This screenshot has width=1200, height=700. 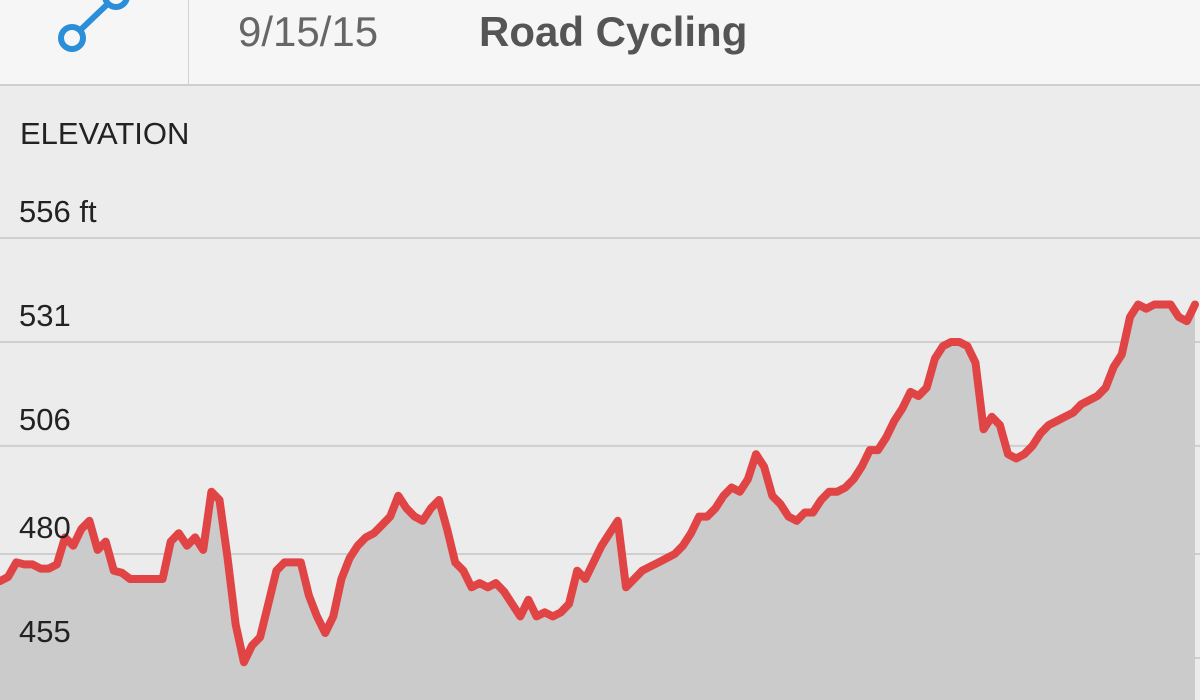 I want to click on elevation-title: ELEVATION, so click(x=105, y=133).